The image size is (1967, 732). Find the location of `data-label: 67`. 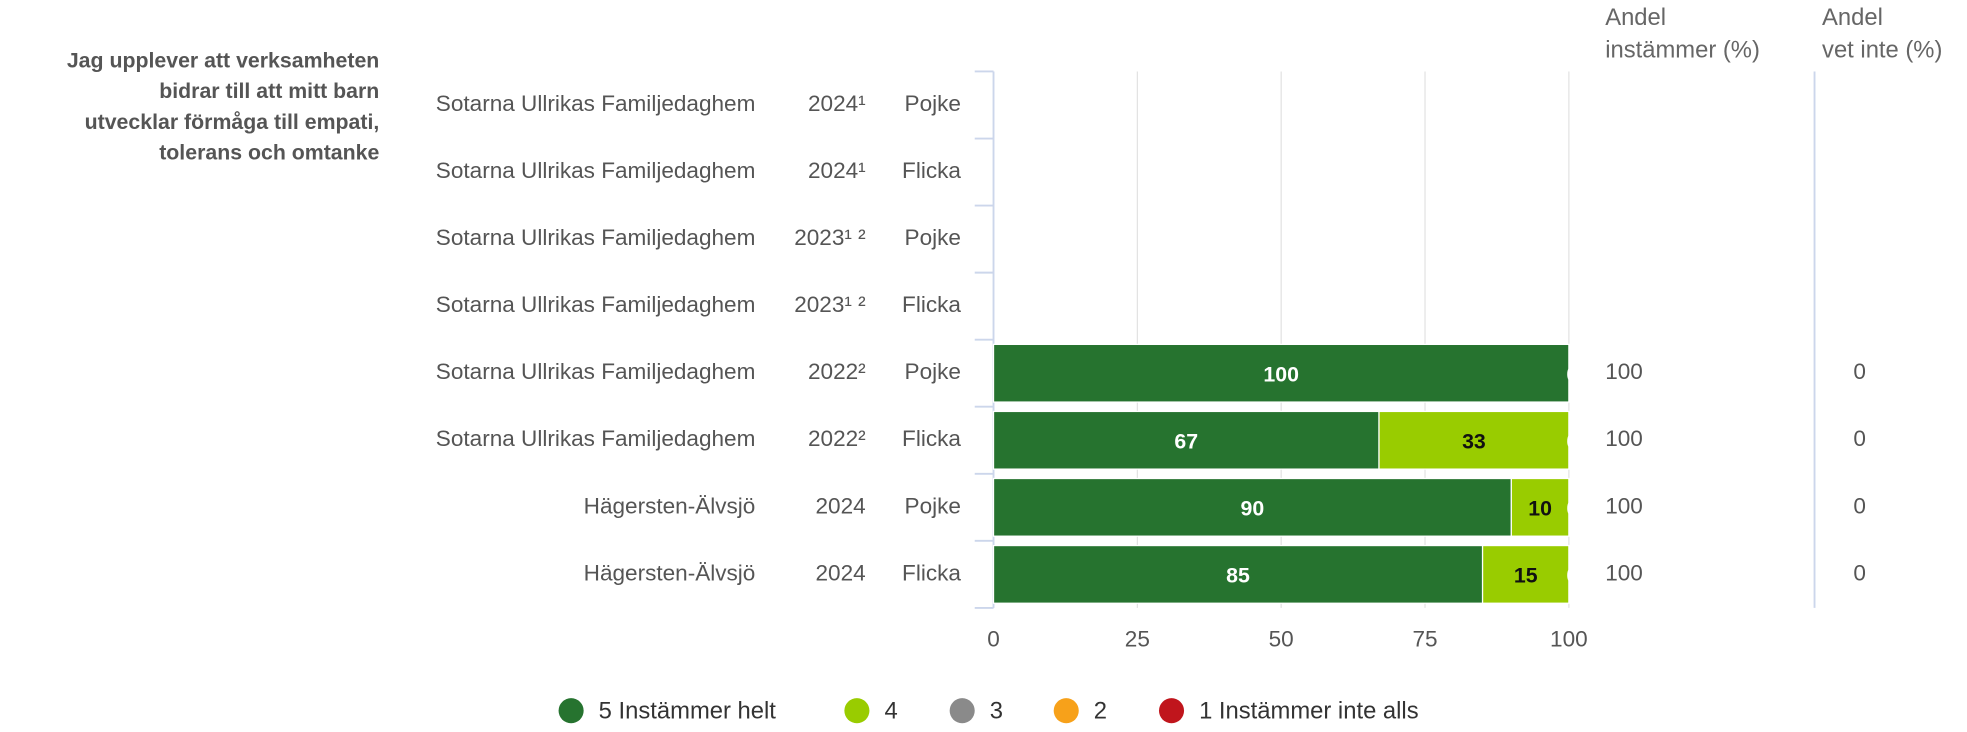

data-label: 67 is located at coordinates (1186, 441).